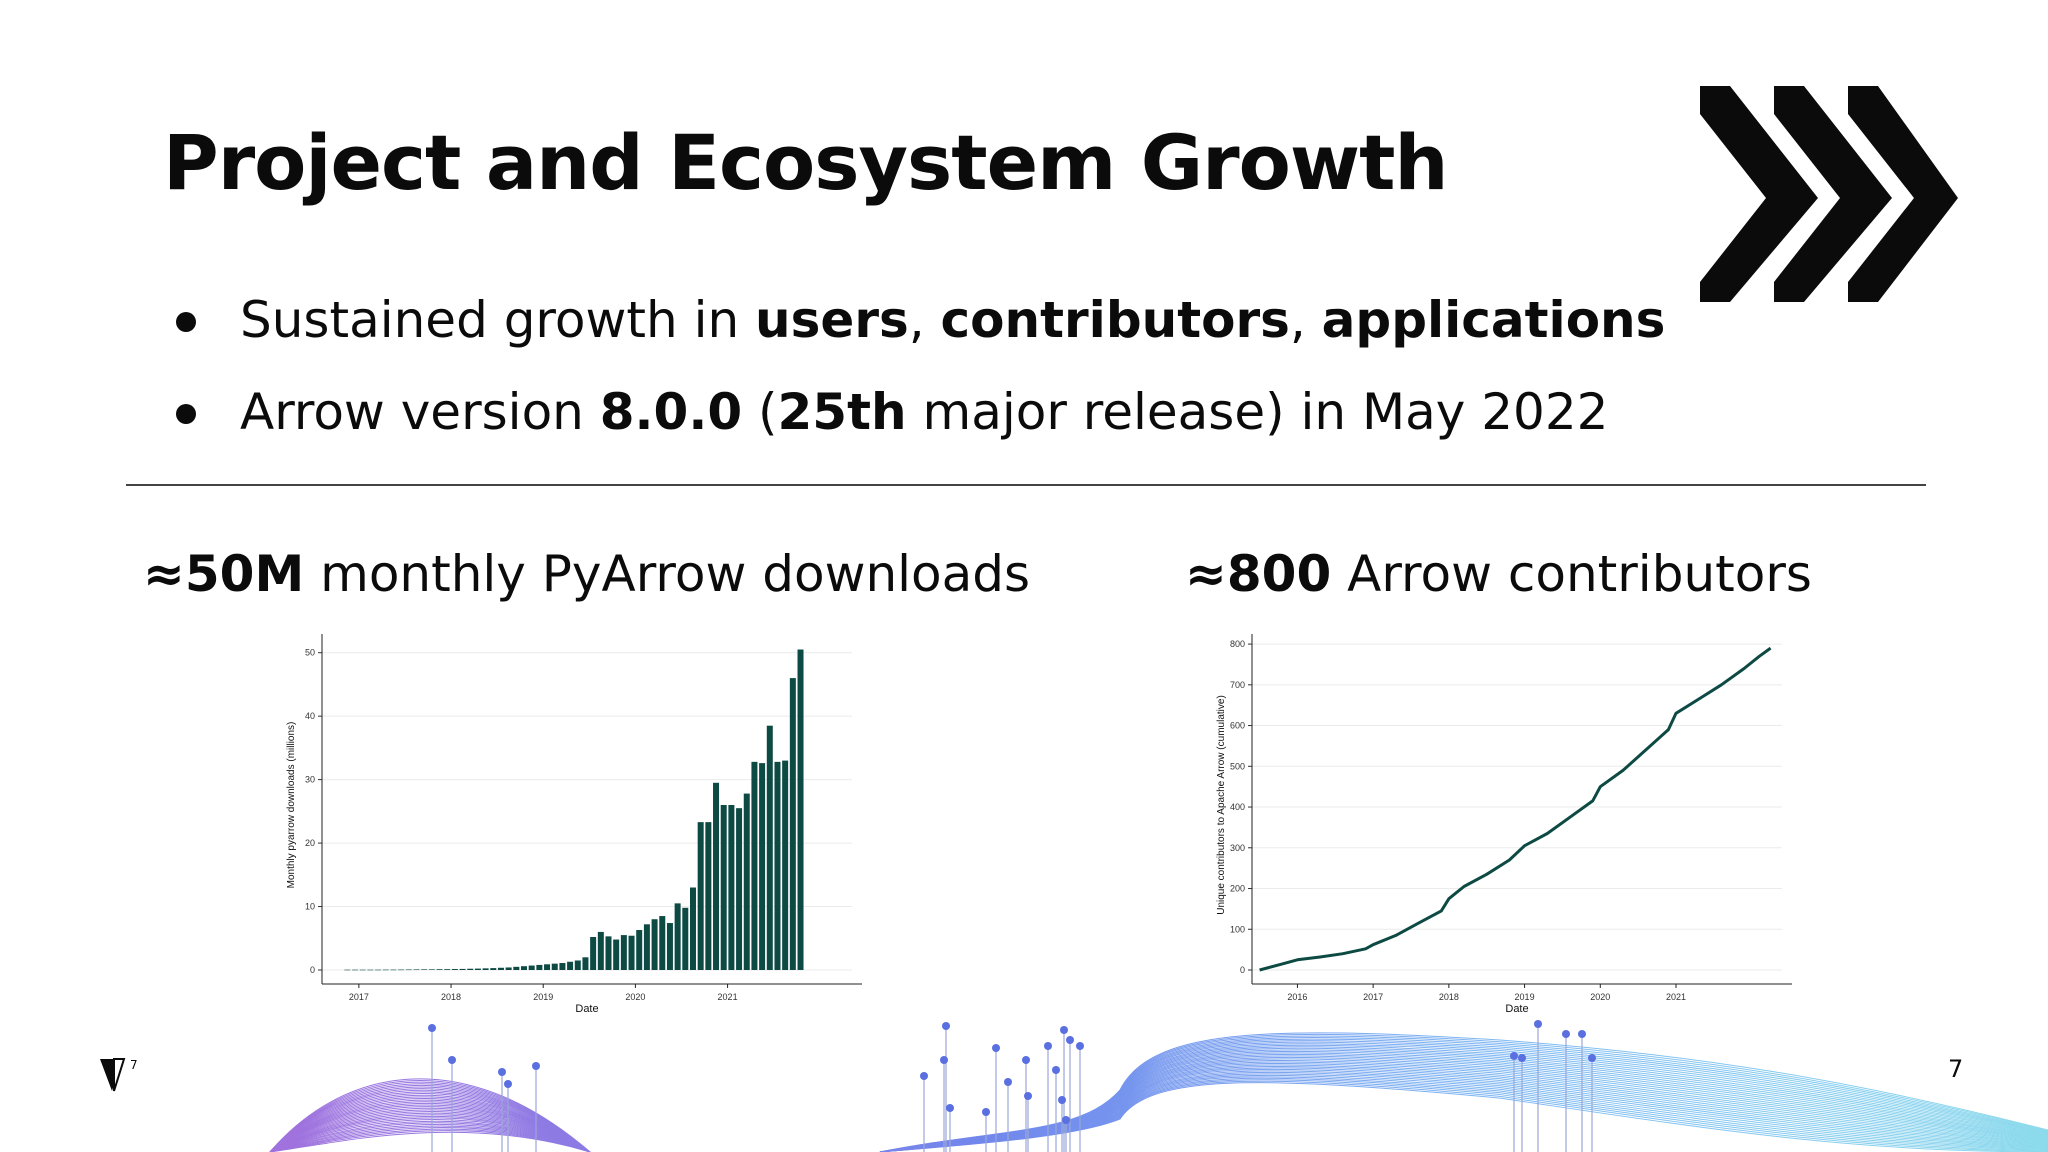 The image size is (2048, 1152). I want to click on contributors-y-tick-label: 200, so click(1237, 889).